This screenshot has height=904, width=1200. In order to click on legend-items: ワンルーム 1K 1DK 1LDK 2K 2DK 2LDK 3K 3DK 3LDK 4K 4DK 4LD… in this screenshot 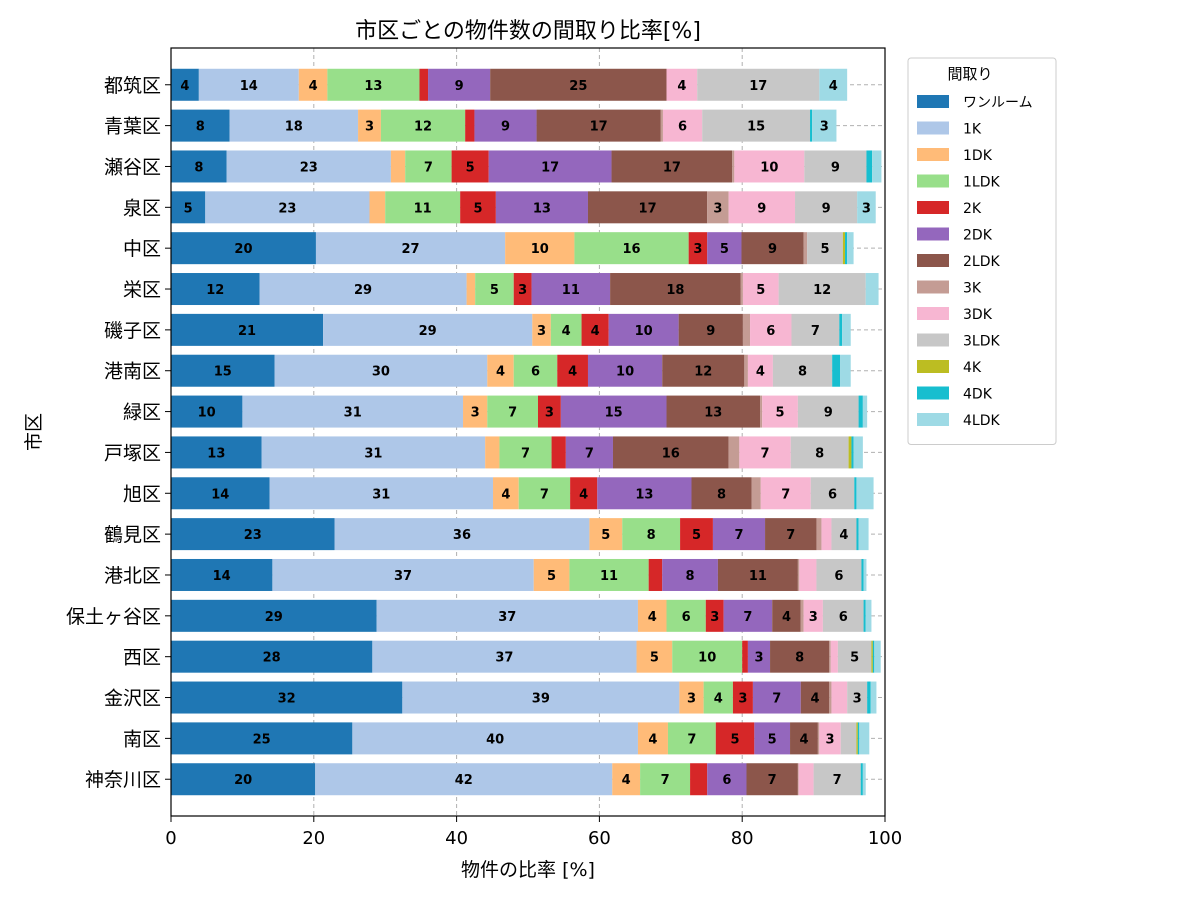, I will do `click(975, 262)`.